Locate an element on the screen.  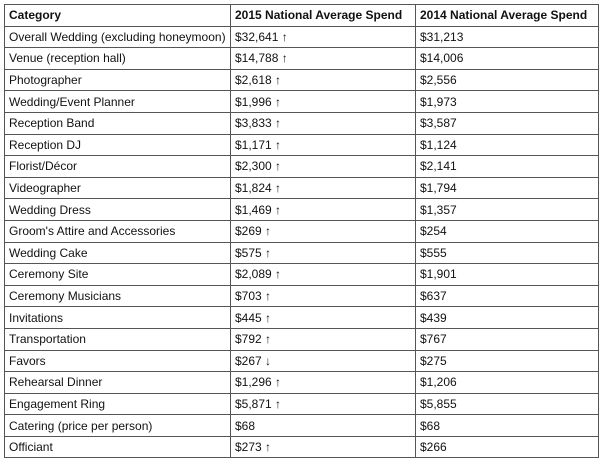
spend-cell: $275 is located at coordinates (507, 361).